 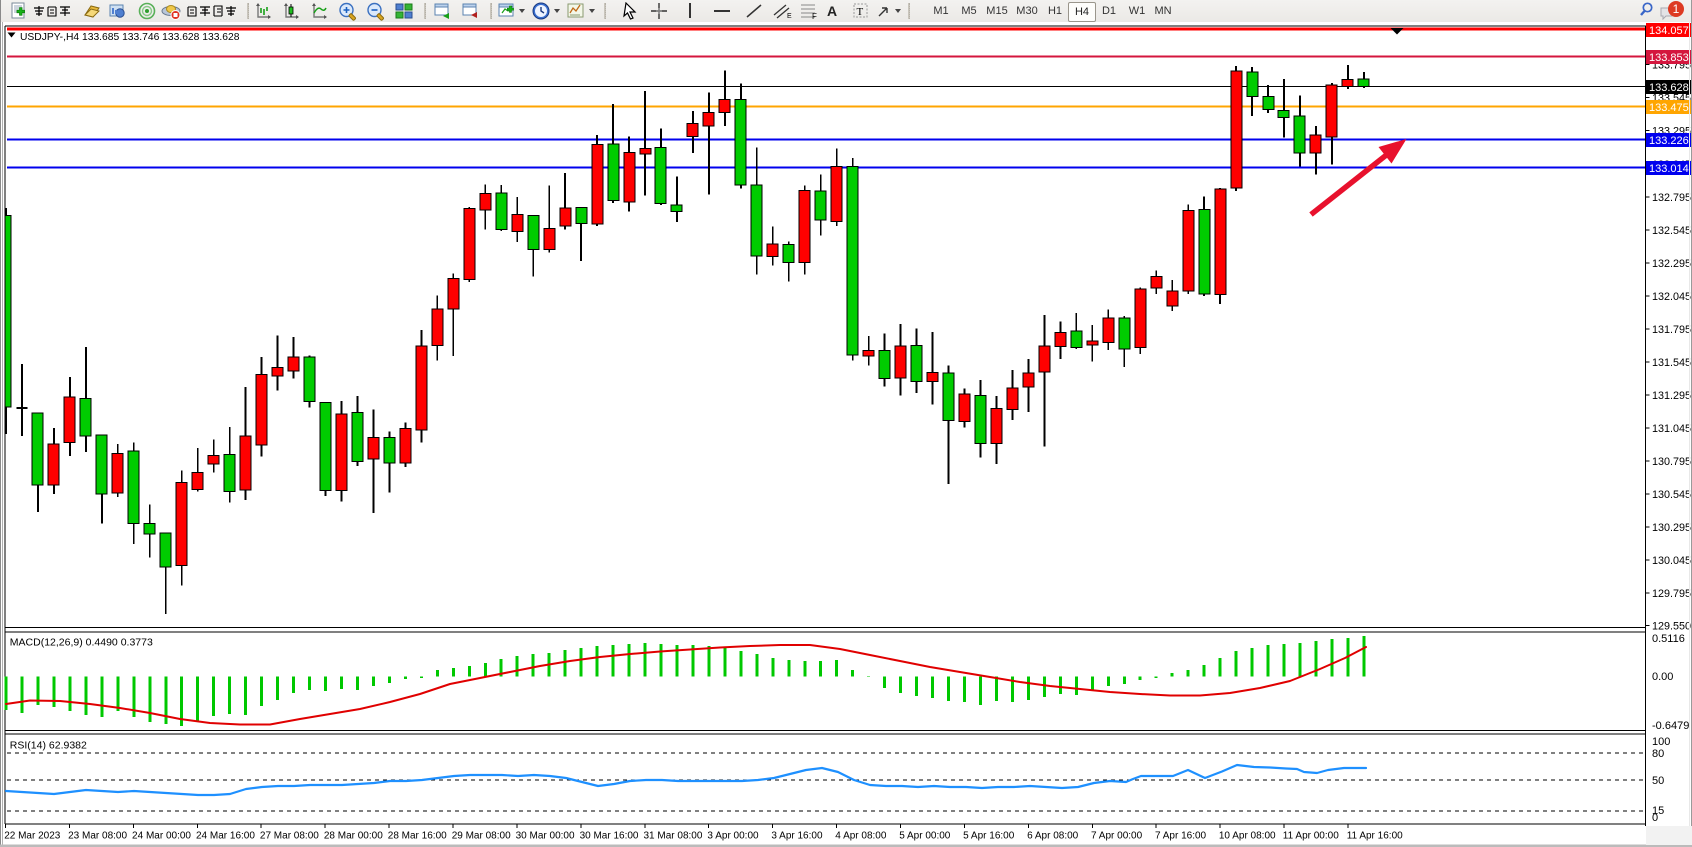 I want to click on svg-text: 130.795, so click(x=1671, y=462).